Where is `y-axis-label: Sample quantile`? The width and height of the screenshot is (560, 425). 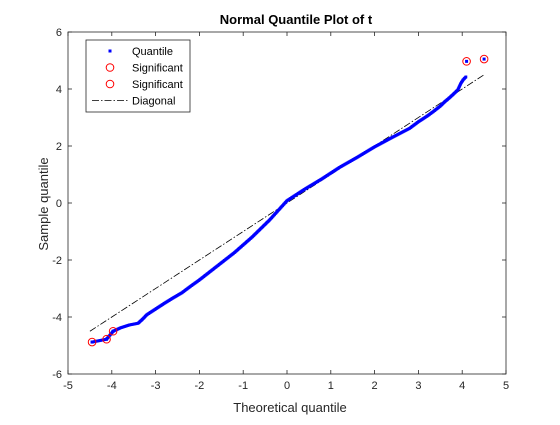
y-axis-label: Sample quantile is located at coordinates (43, 203).